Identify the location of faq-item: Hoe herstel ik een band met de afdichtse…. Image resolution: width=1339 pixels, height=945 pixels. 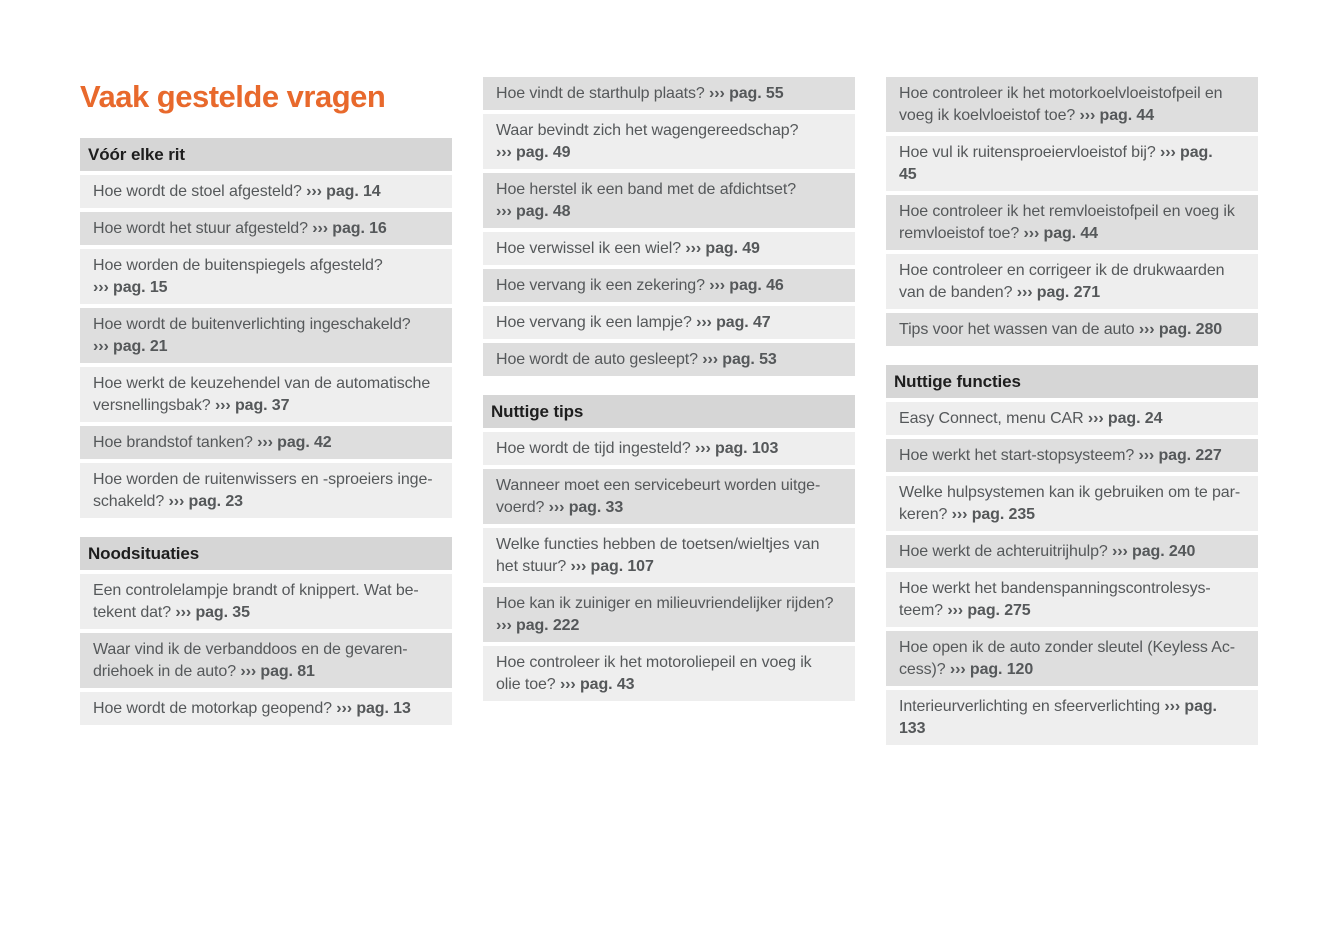
(669, 200).